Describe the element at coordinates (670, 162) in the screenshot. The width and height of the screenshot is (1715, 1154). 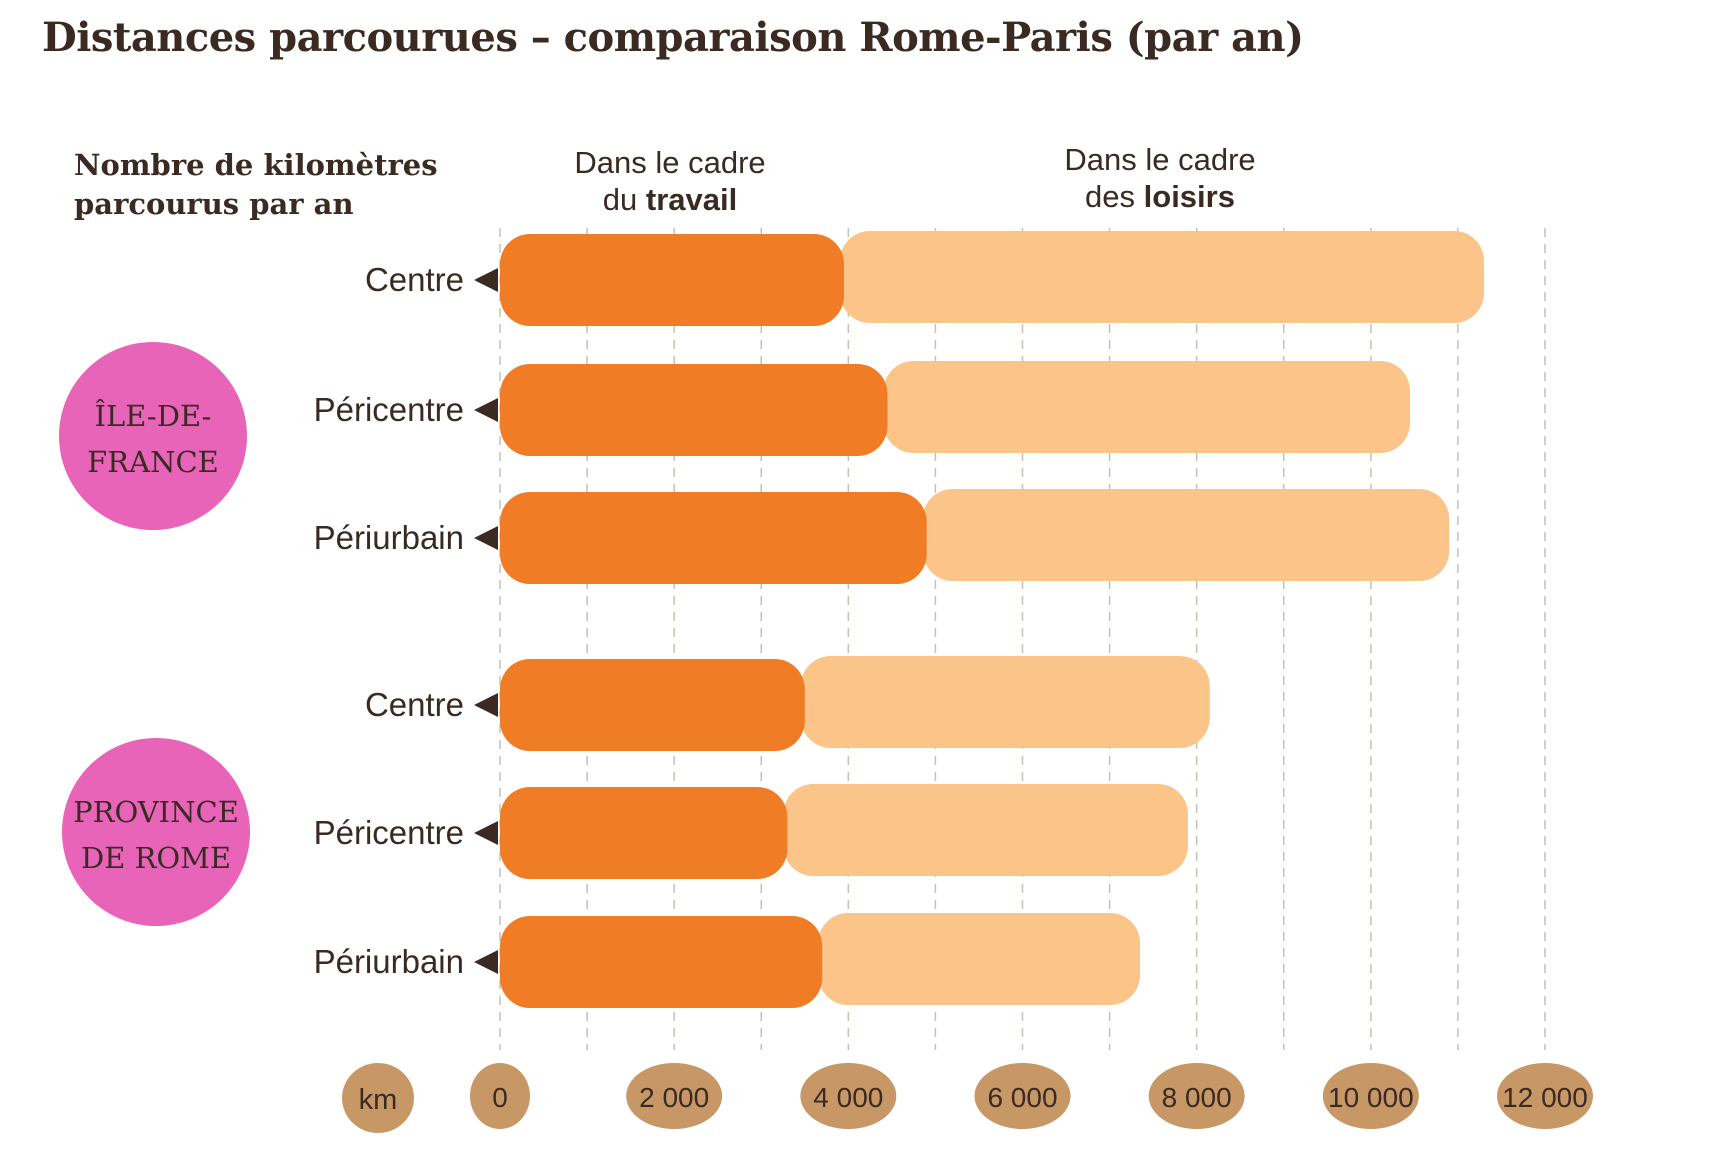
I see `header-work-line-1: Dans le cadre` at that location.